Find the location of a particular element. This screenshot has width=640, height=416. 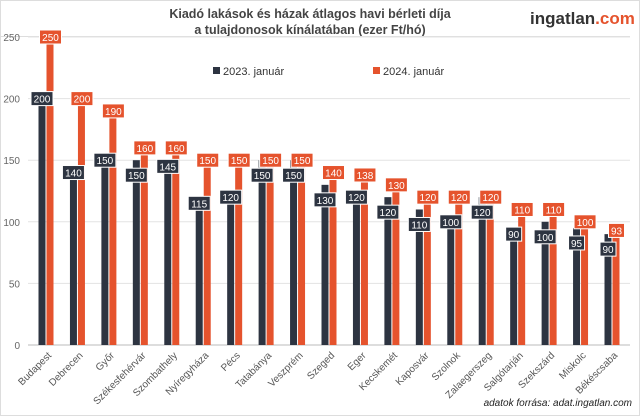

data-label: 190 is located at coordinates (113, 112).